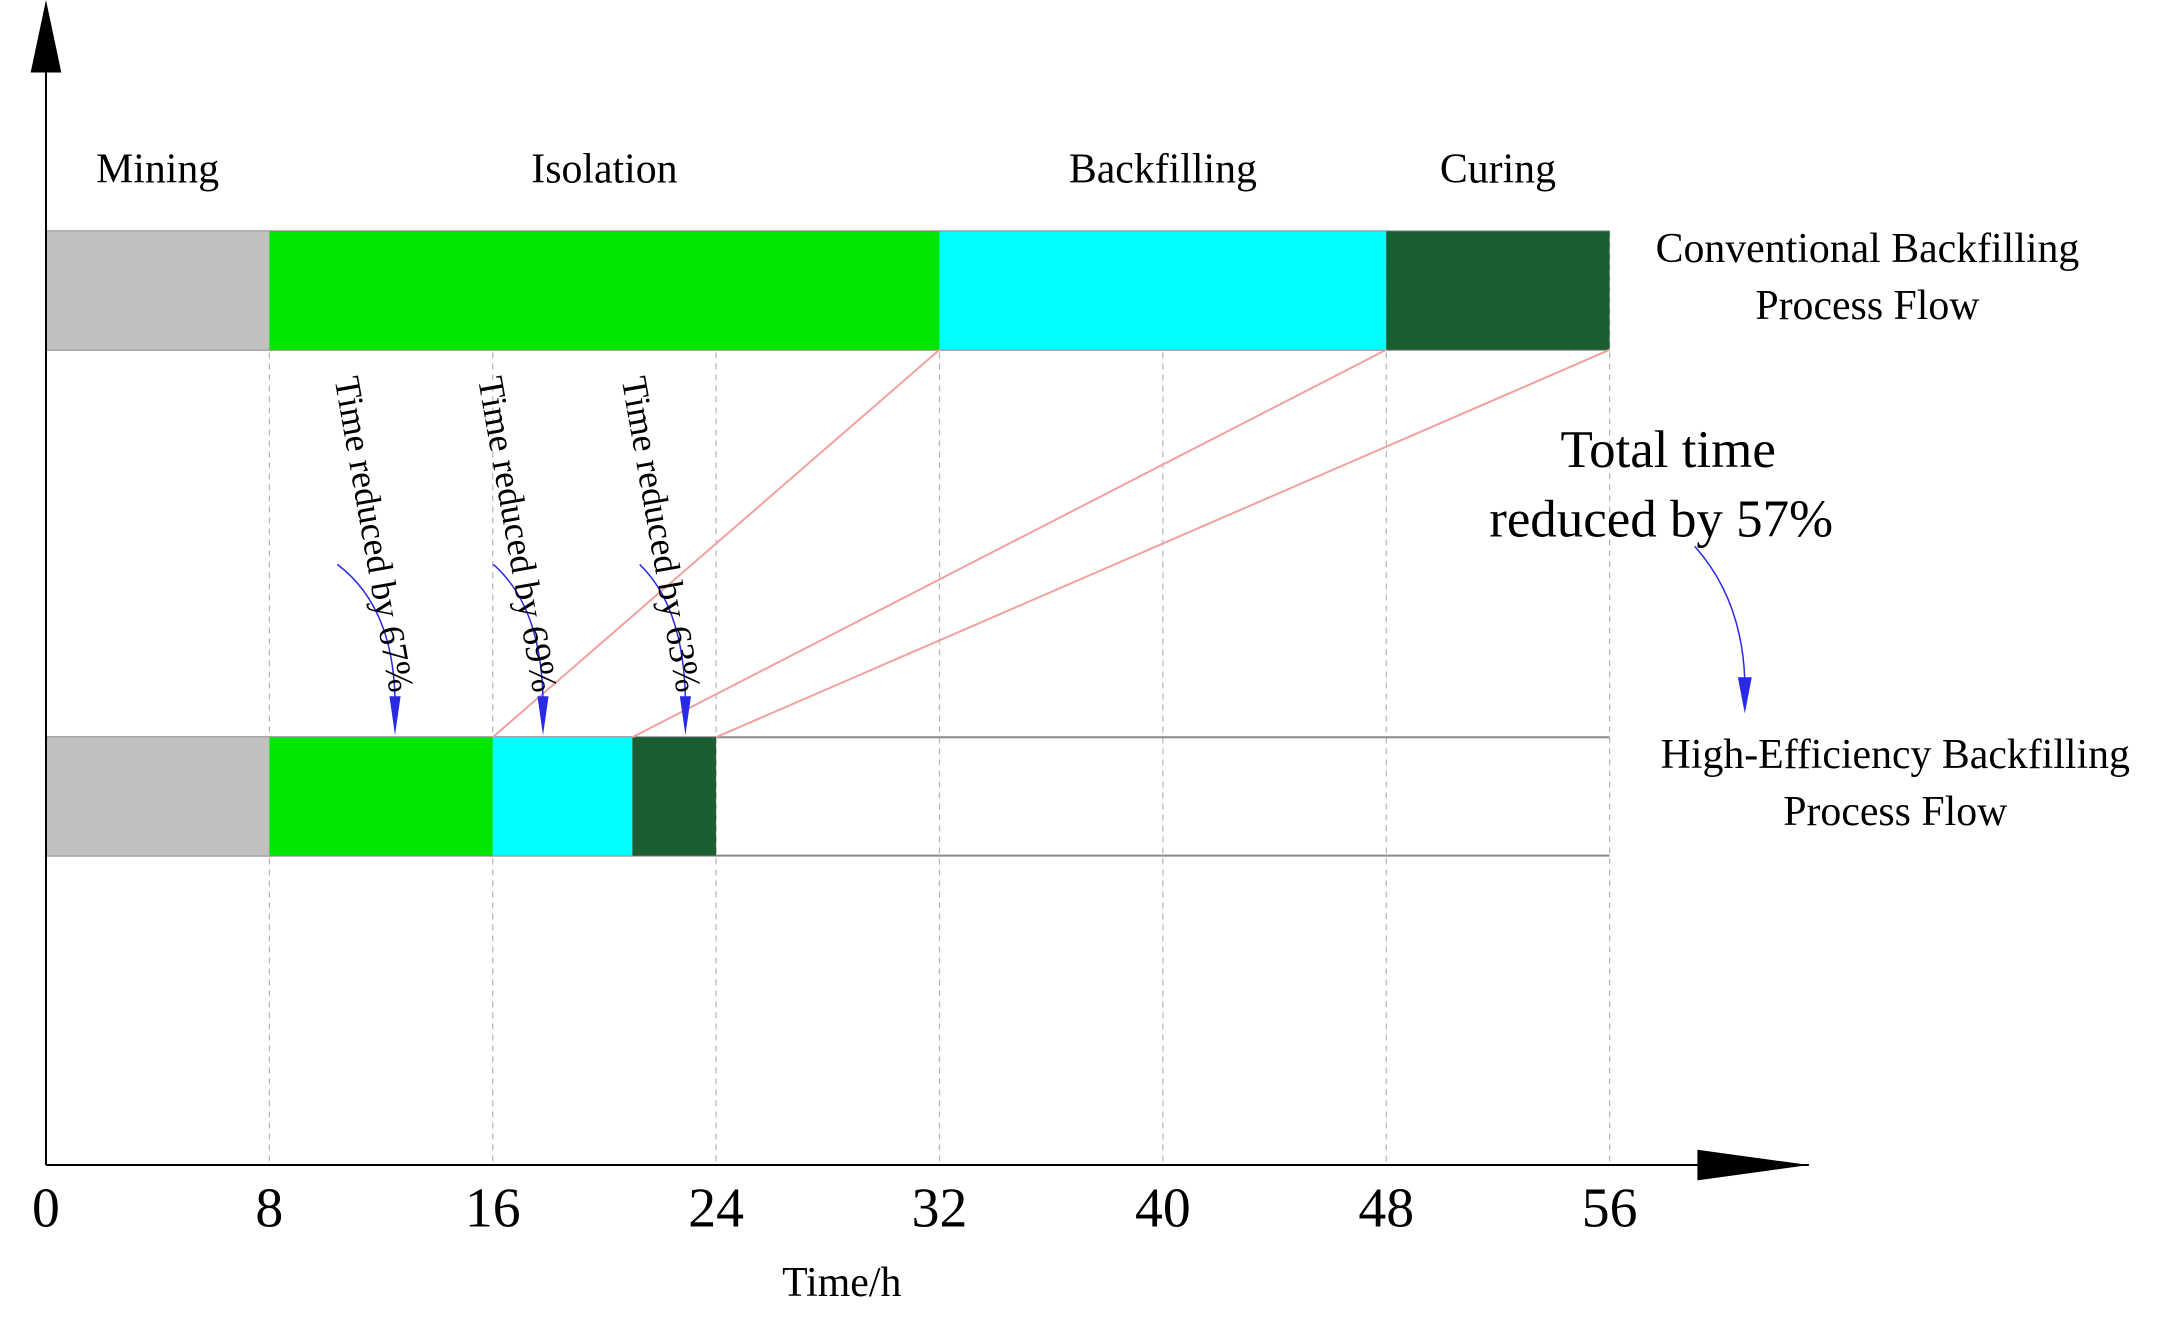 This screenshot has width=2181, height=1328. Describe the element at coordinates (661, 535) in the screenshot. I see `reduction-annotation: Time reduced by 63%` at that location.